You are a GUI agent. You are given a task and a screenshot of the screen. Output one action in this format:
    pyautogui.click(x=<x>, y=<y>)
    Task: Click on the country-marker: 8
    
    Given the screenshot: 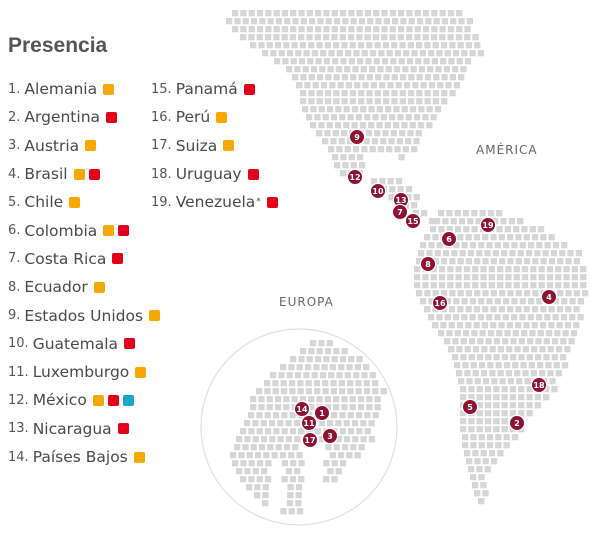 What is the action you would take?
    pyautogui.click(x=428, y=264)
    